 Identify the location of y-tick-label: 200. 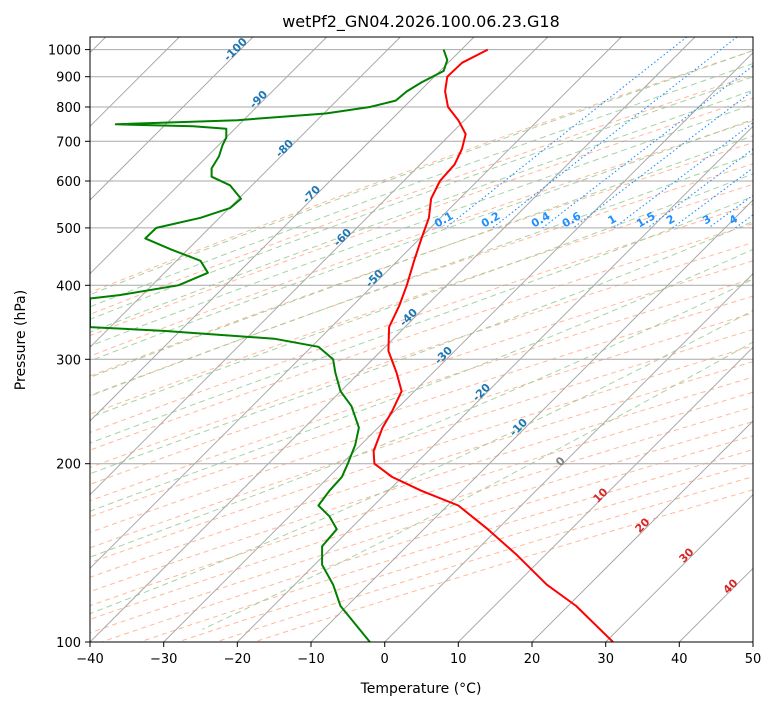
(68, 465).